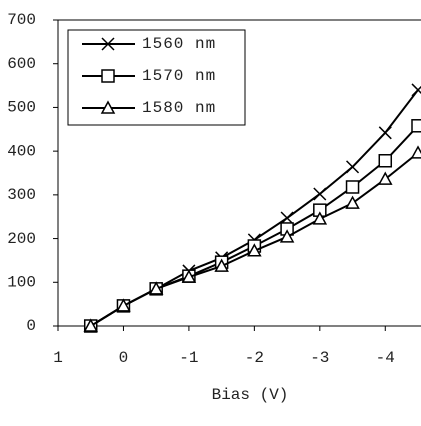  Describe the element at coordinates (319, 358) in the screenshot. I see `x-tick-label: -3` at that location.